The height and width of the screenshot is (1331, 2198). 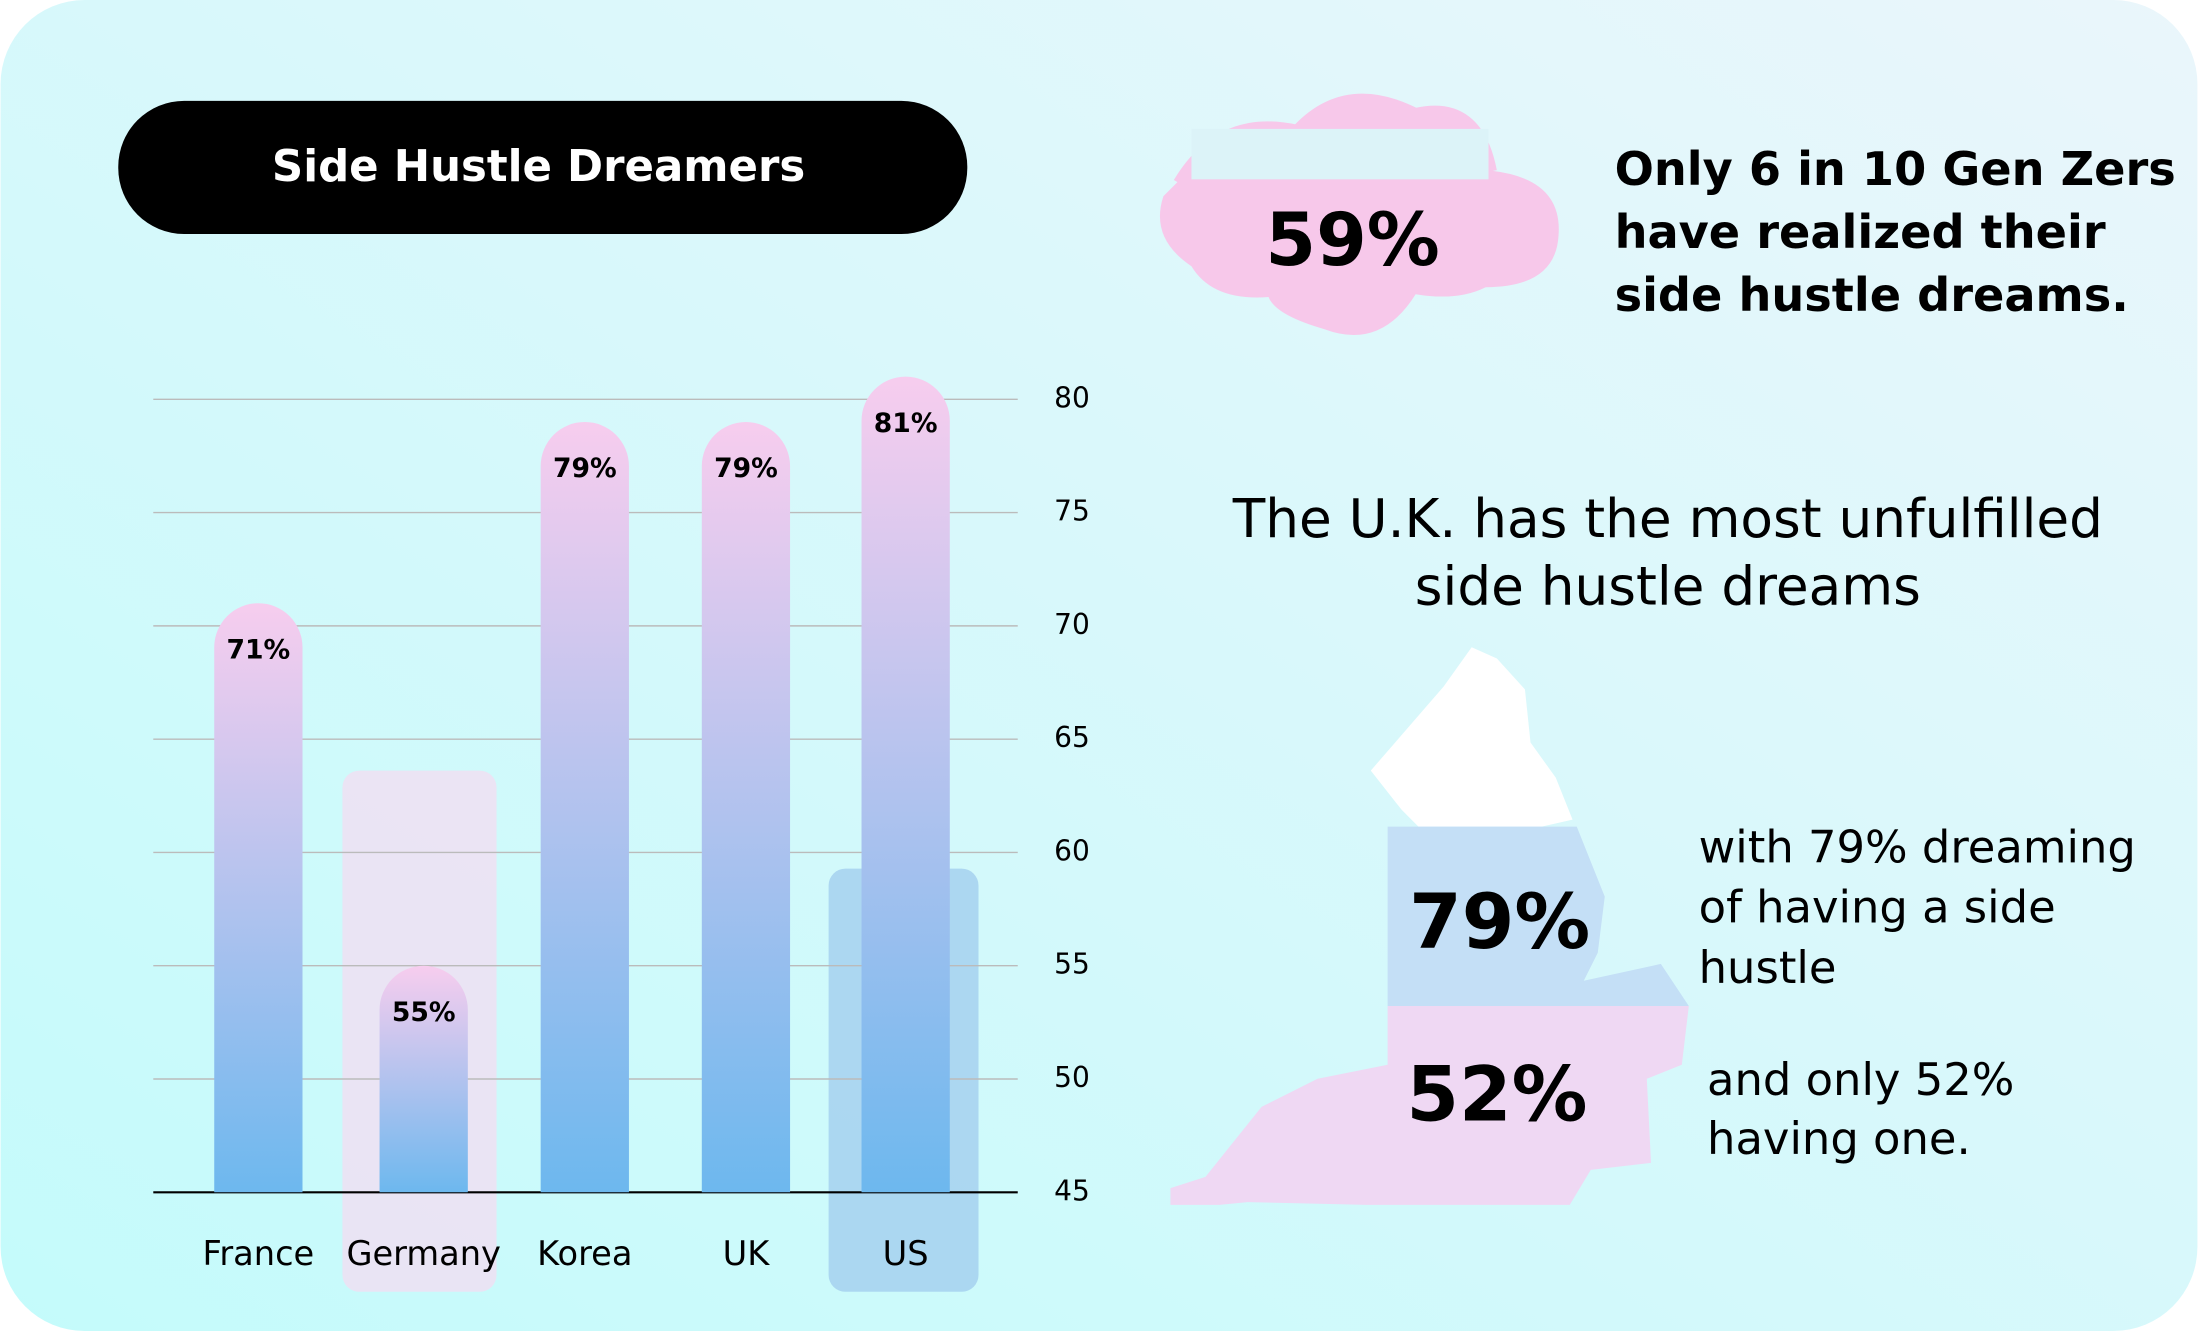 I want to click on uk-having-stat: 52%, so click(x=1496, y=1094).